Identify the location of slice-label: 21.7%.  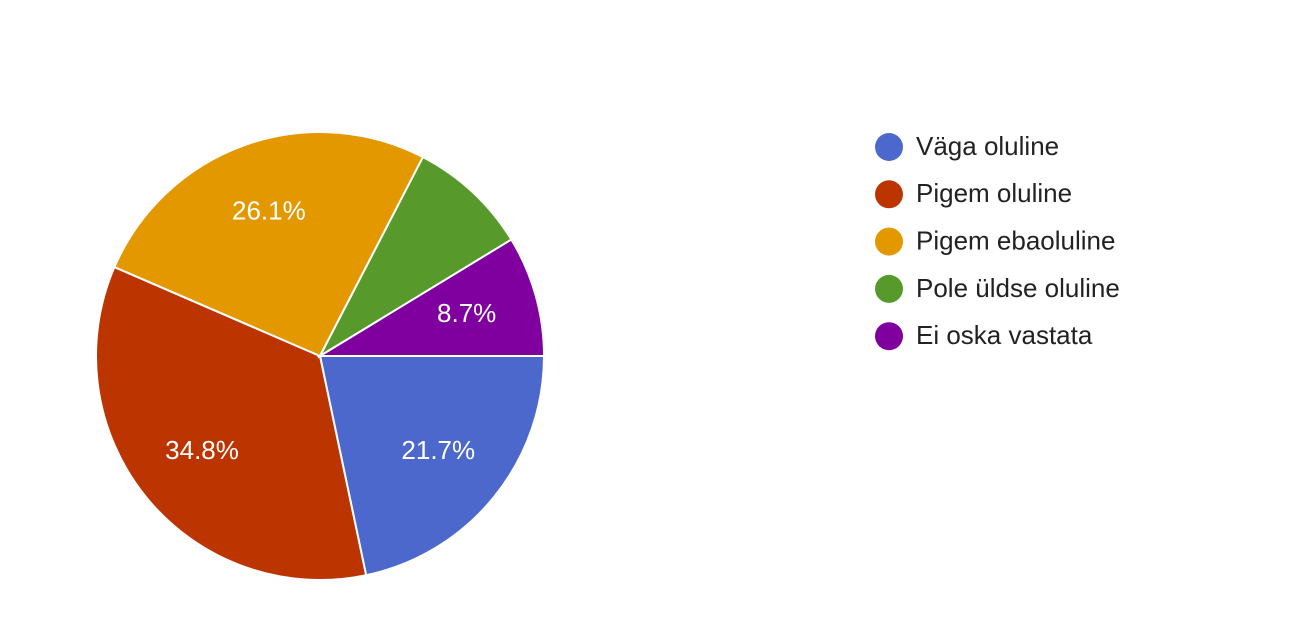
(438, 450).